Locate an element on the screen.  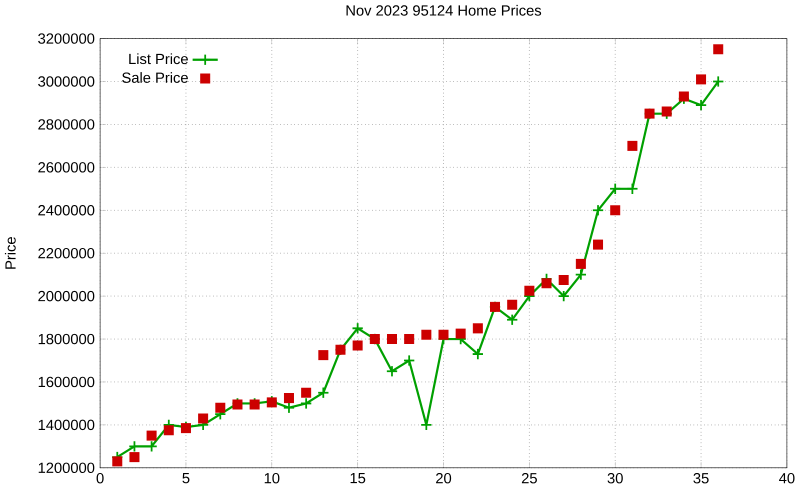
legend-label: List Price is located at coordinates (158, 58).